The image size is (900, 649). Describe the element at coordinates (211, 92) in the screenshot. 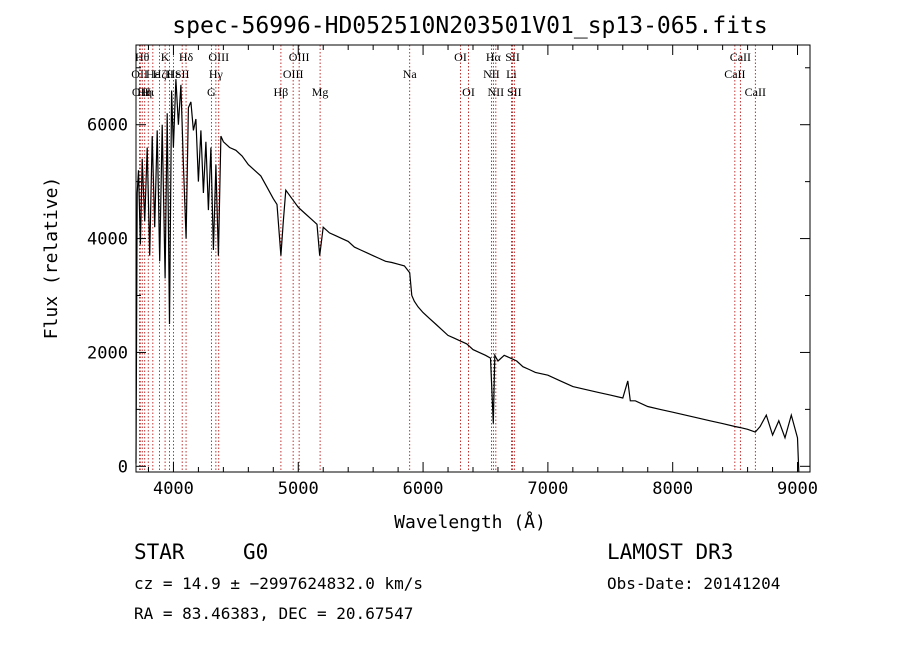

I see `line-label-12: G` at that location.